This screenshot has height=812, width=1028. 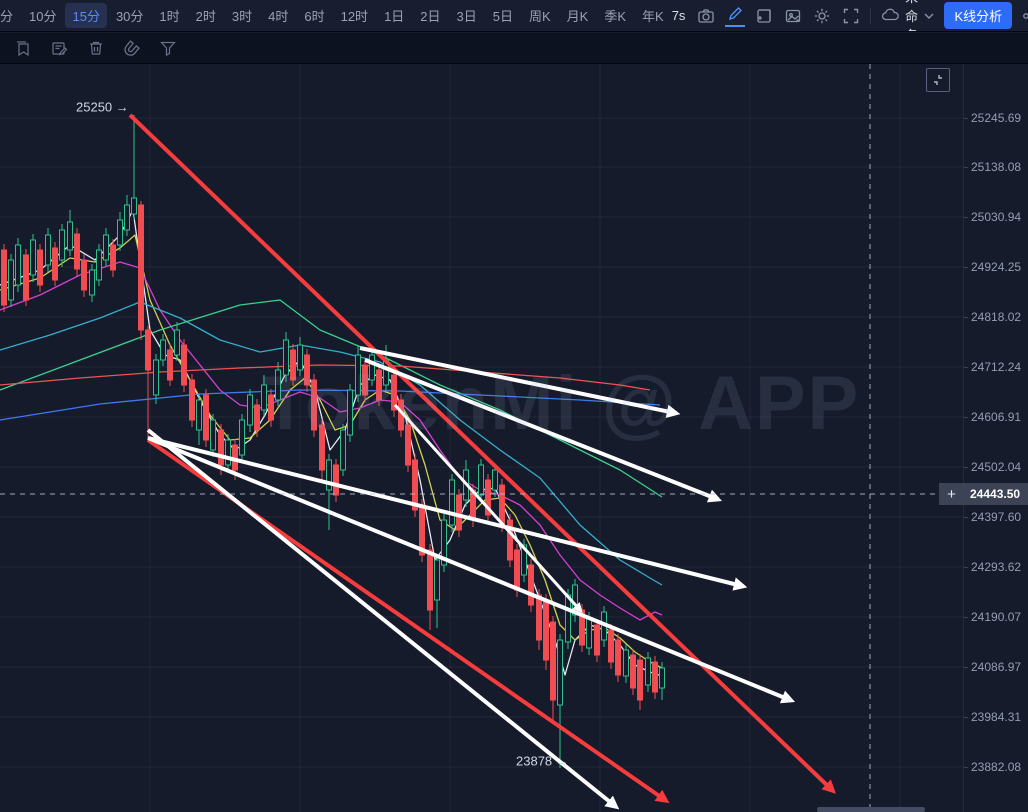 I want to click on timeframe-10分: 10分, so click(x=43, y=16).